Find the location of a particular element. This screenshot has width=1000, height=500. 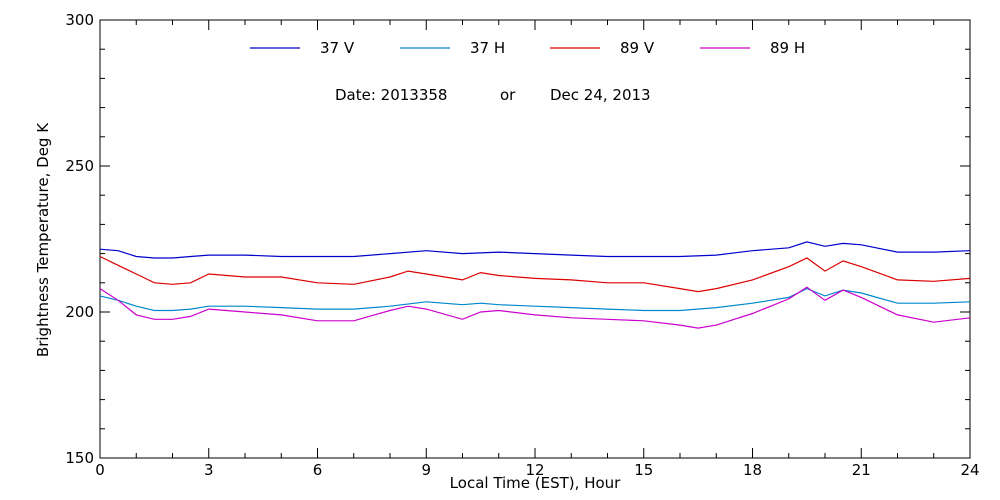

series-line-89-h is located at coordinates (535, 307).